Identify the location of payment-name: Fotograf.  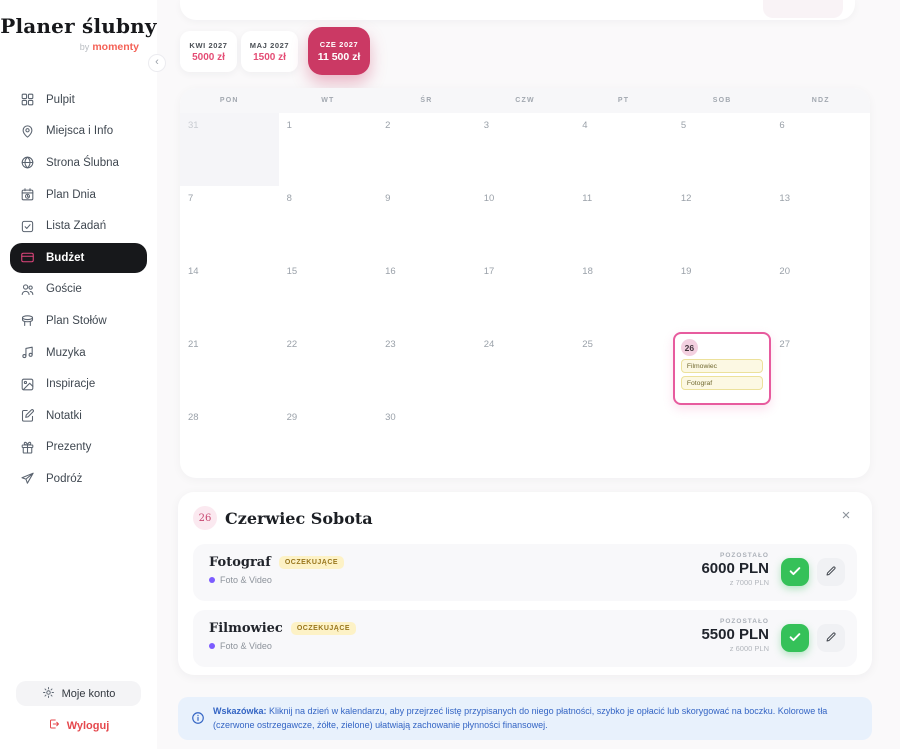
(240, 562).